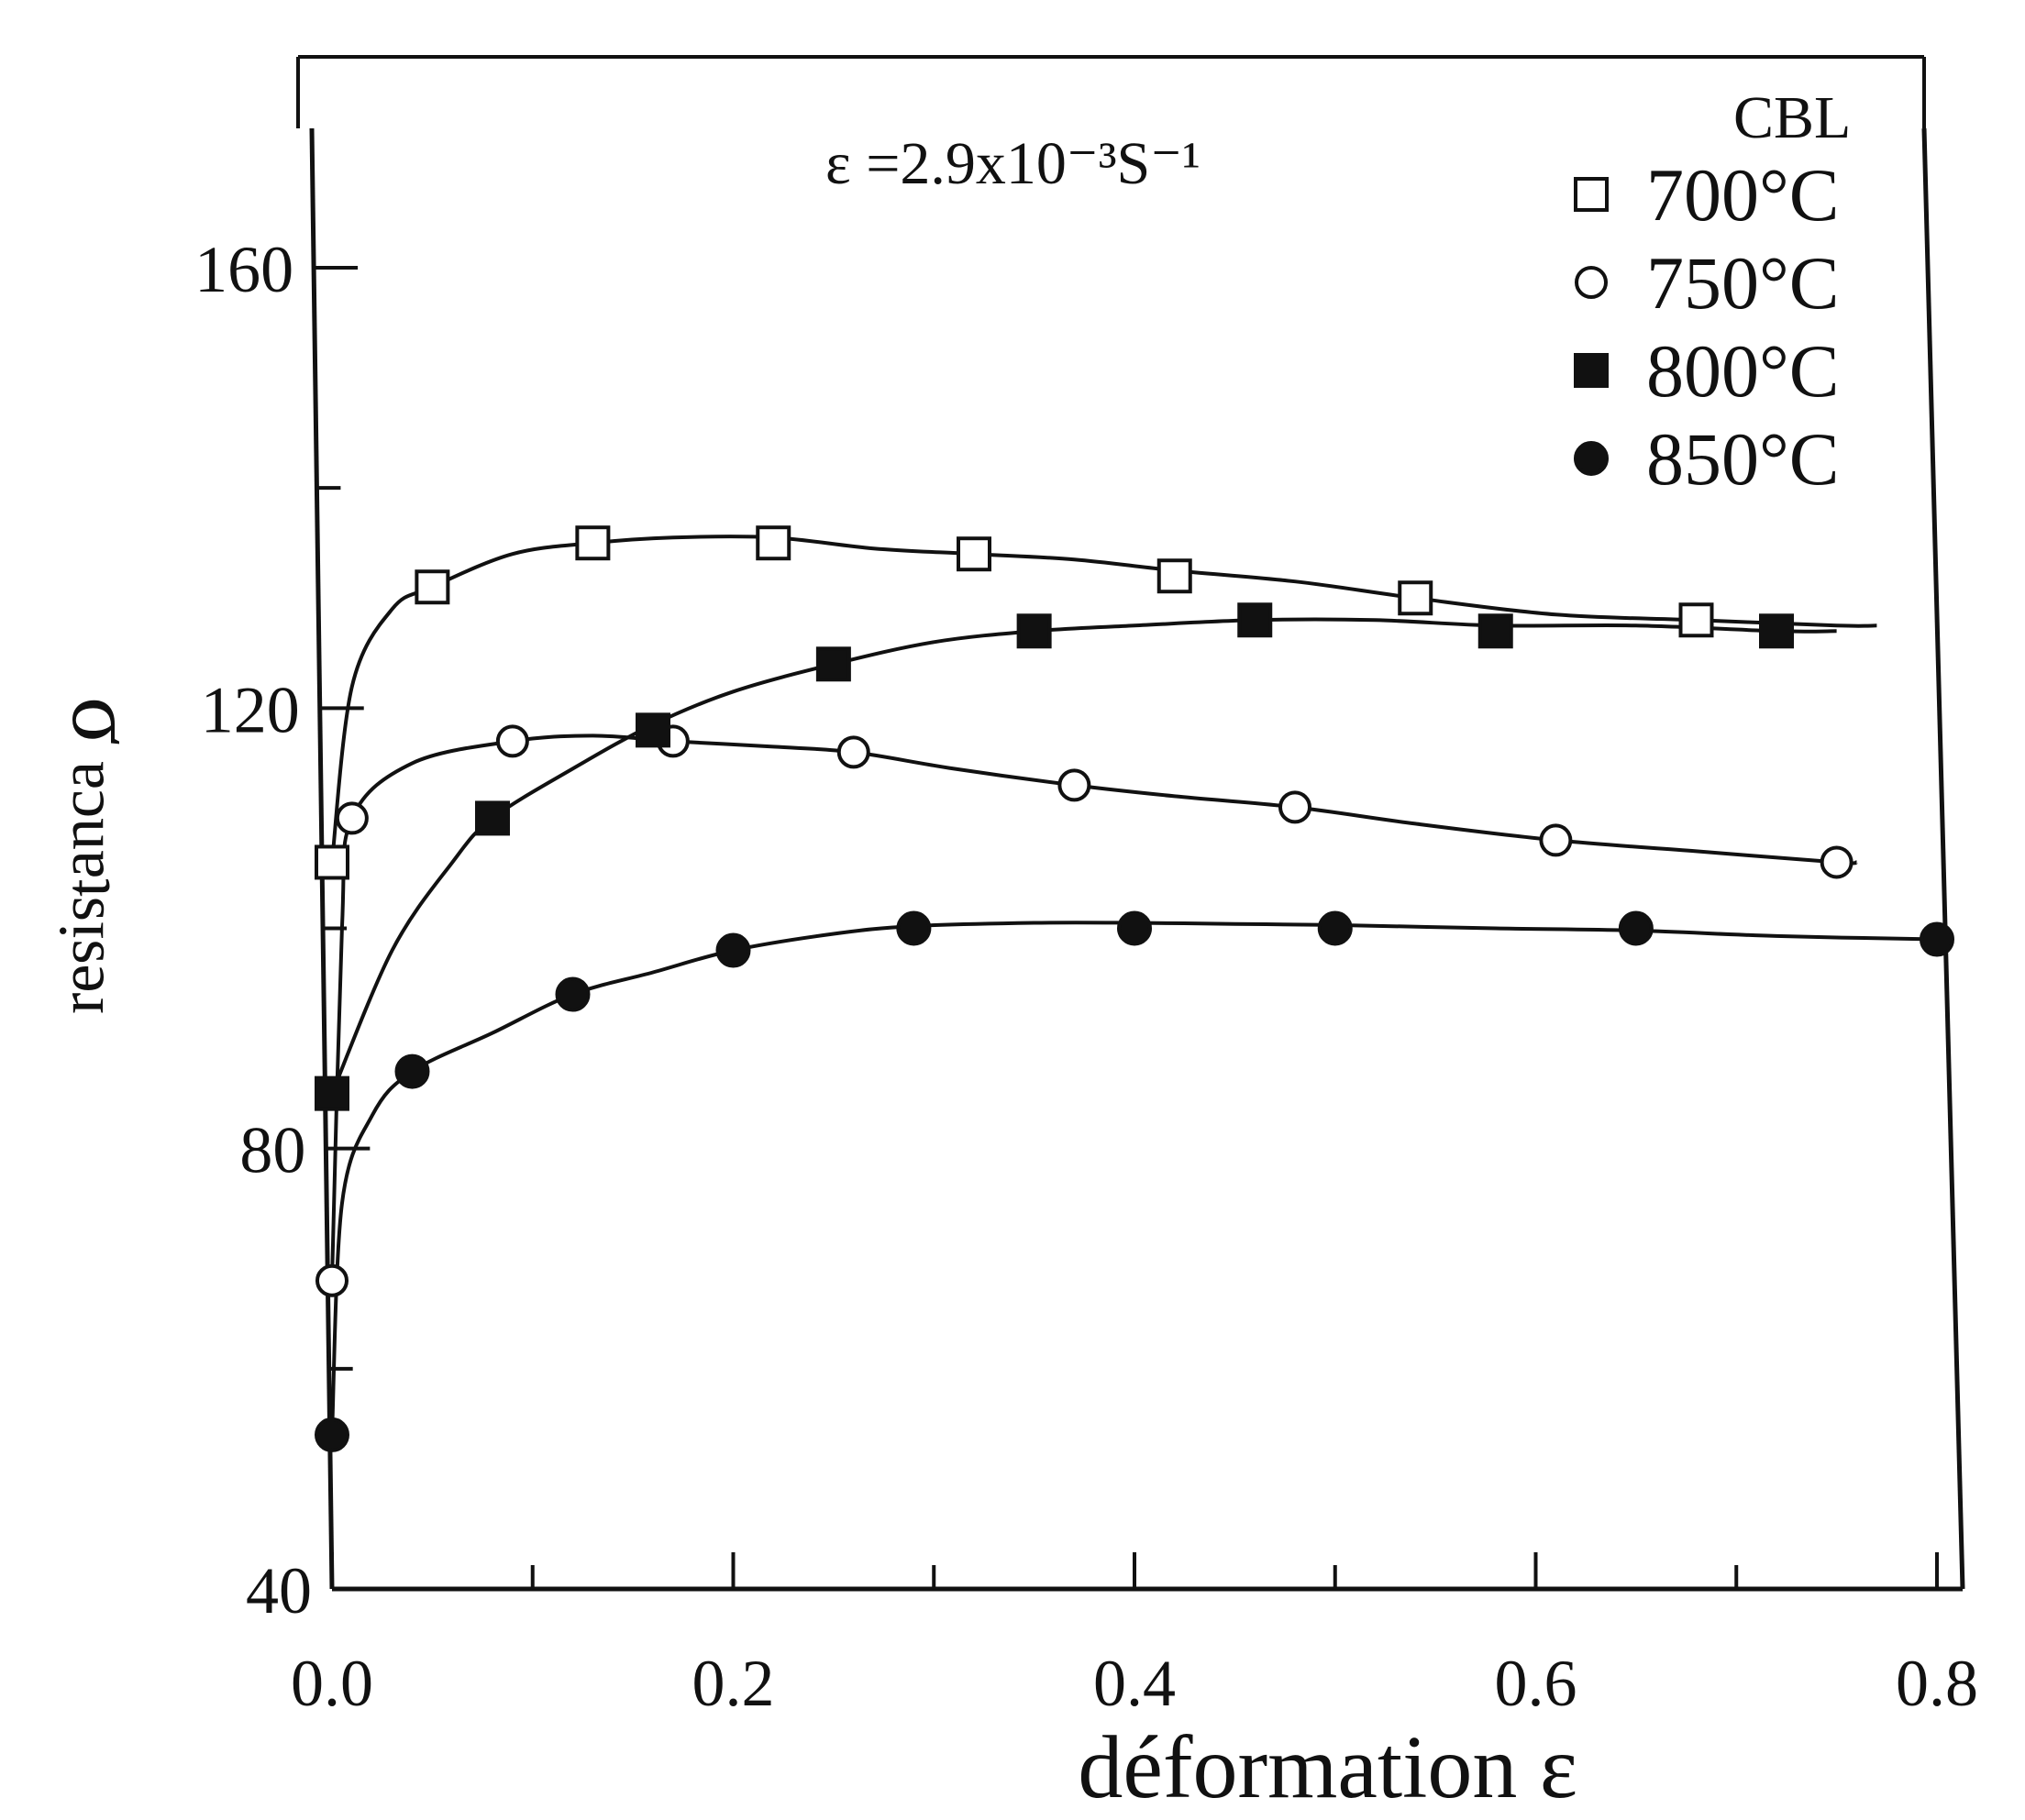 The height and width of the screenshot is (1820, 2025). Describe the element at coordinates (734, 1683) in the screenshot. I see `x-tick-label: 0.2` at that location.